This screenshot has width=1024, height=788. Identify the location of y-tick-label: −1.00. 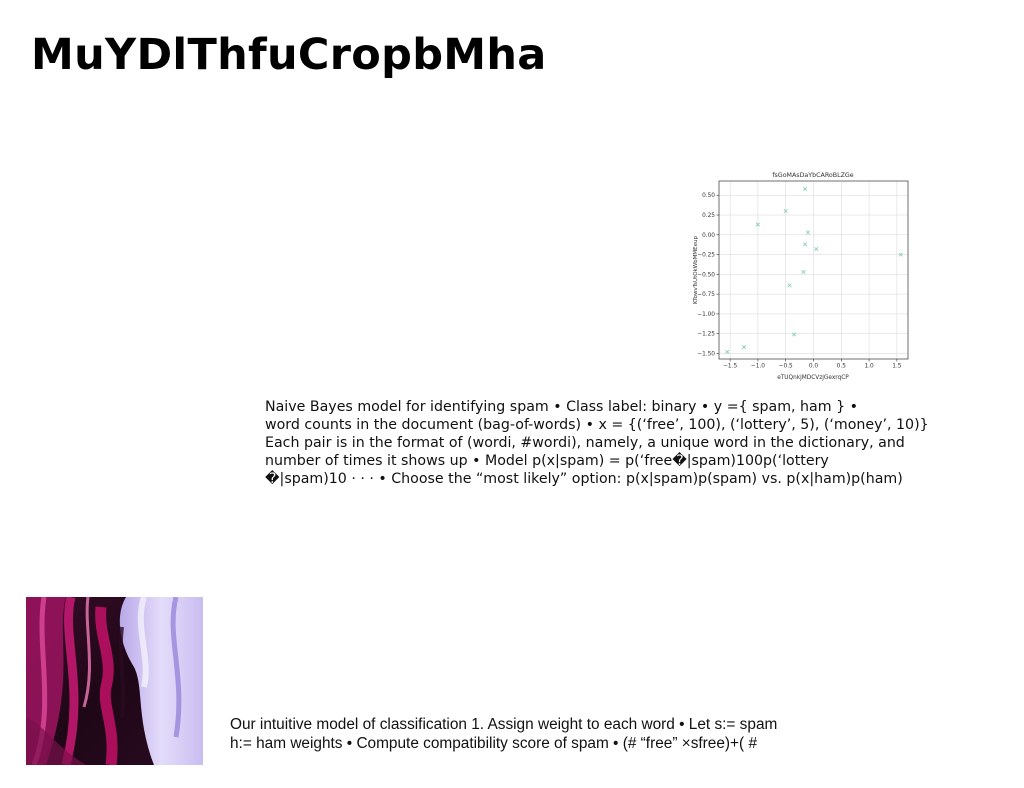
(706, 315).